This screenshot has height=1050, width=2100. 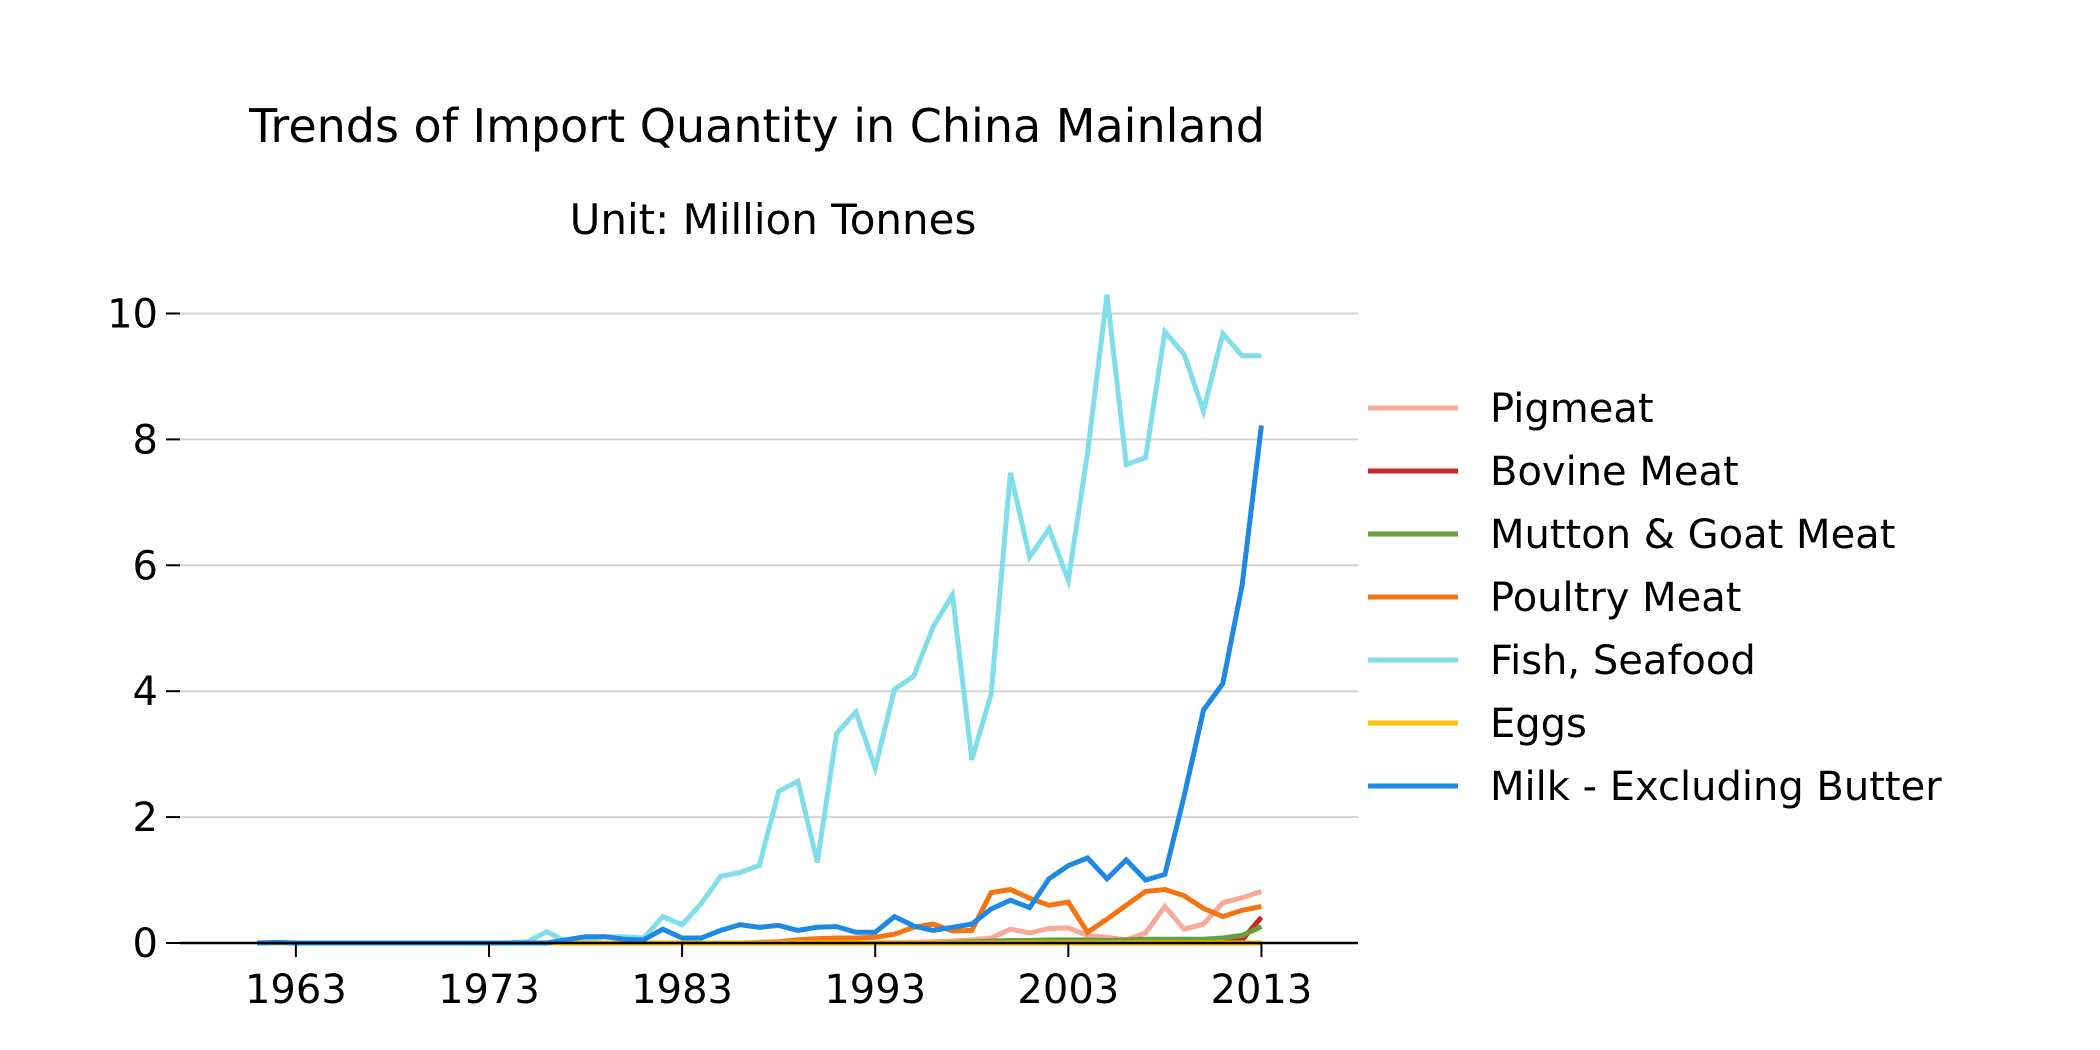 I want to click on x-tick-label-1993: 1993, so click(x=875, y=990).